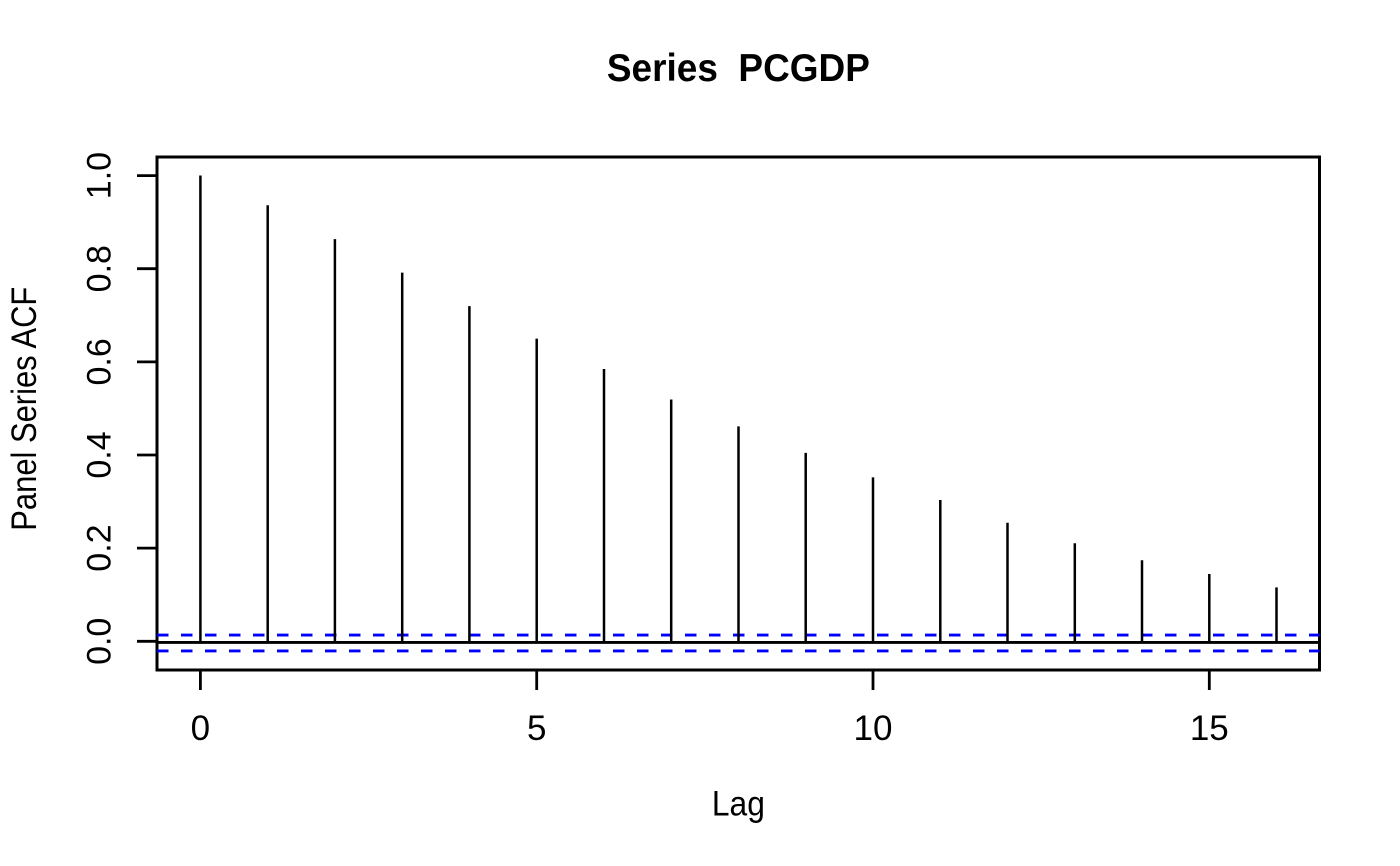 This screenshot has height=866, width=1400. Describe the element at coordinates (24, 409) in the screenshot. I see `svg-text: Panel Series ACF` at that location.